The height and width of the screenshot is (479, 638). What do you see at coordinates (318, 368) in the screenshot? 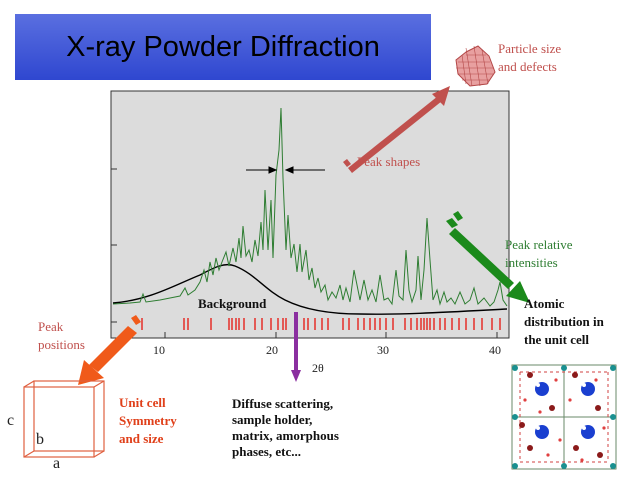
I see `x-axis-label: 2θ` at bounding box center [318, 368].